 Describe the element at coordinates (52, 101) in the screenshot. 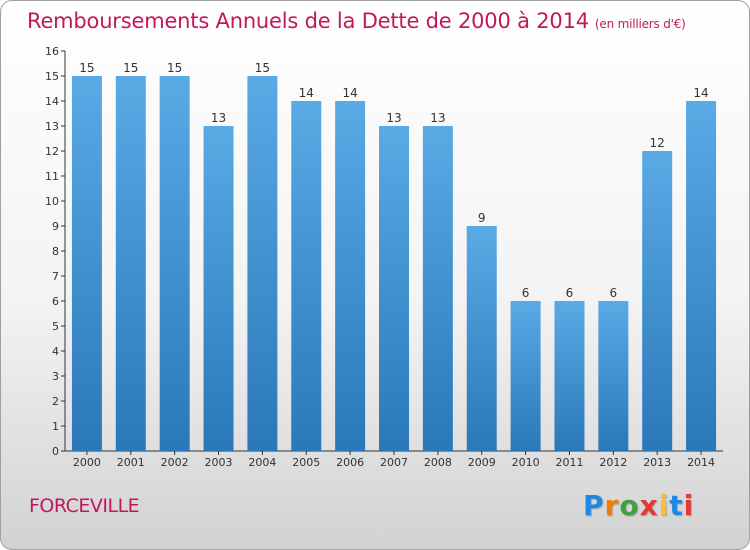

I see `y-tick-label: 14` at that location.